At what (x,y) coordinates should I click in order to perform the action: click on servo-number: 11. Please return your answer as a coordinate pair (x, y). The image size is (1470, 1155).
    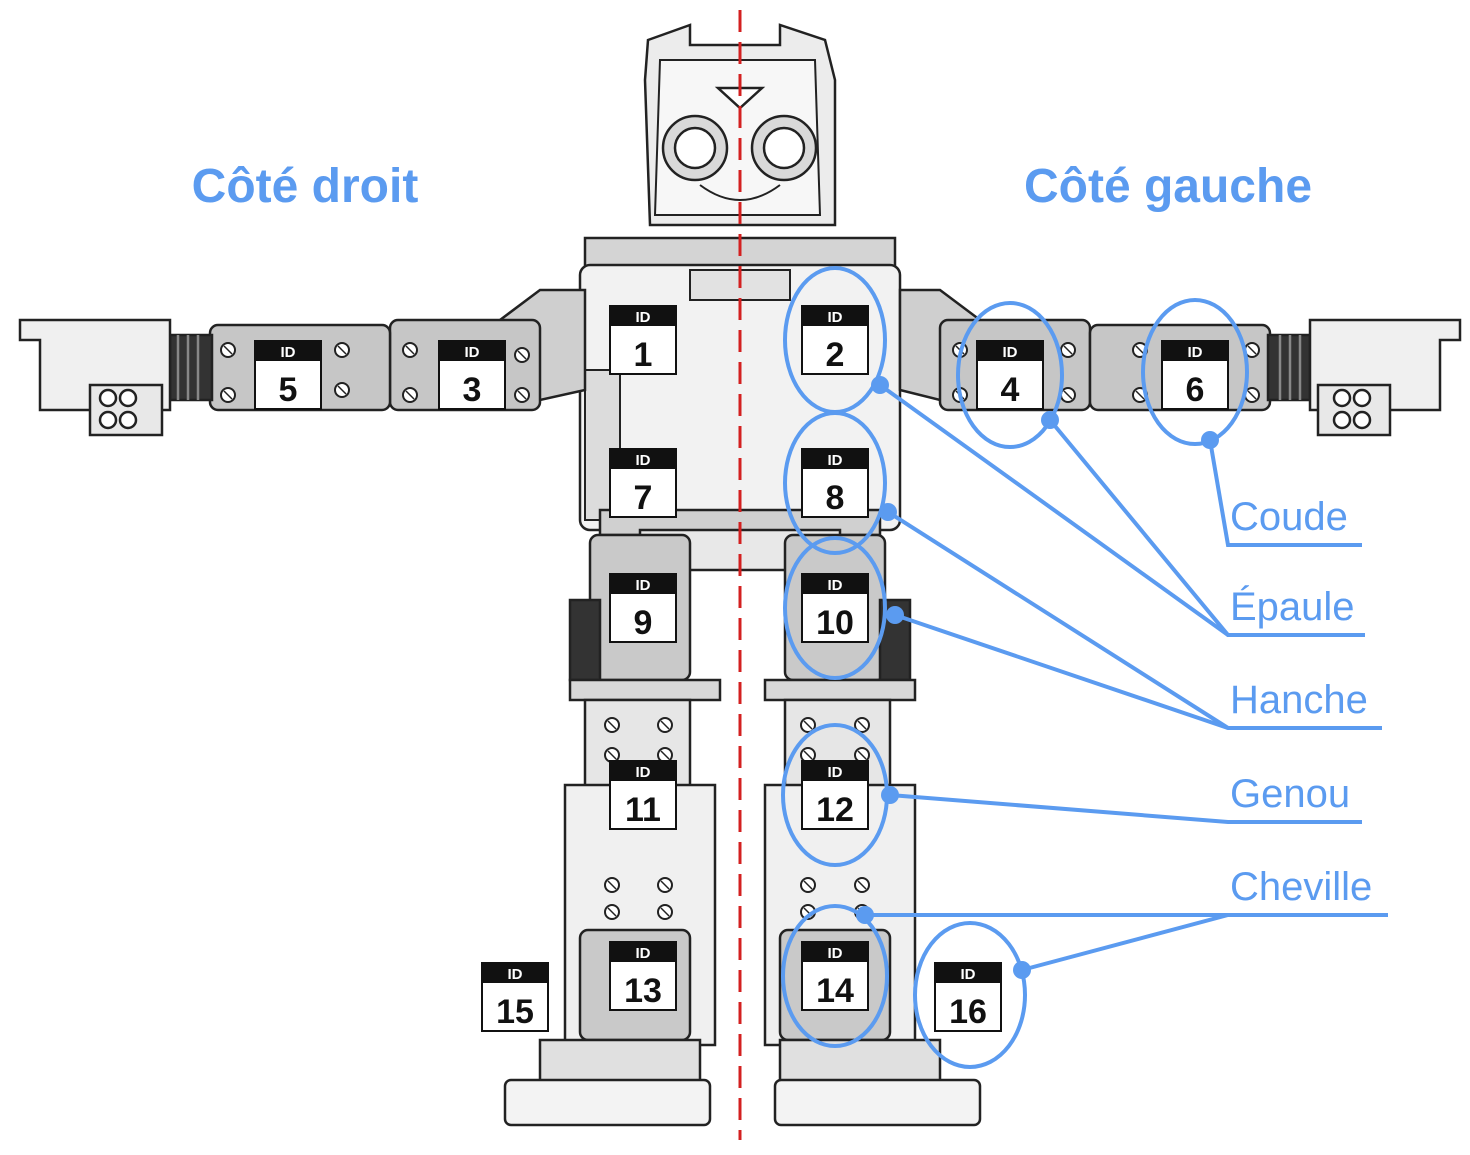
    Looking at the image, I should click on (643, 810).